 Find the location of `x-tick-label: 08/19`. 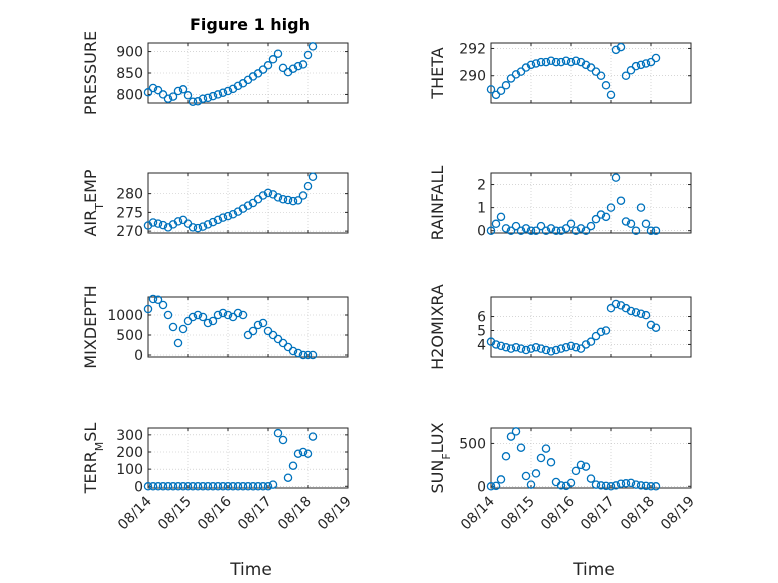

x-tick-label: 08/19 is located at coordinates (335, 514).